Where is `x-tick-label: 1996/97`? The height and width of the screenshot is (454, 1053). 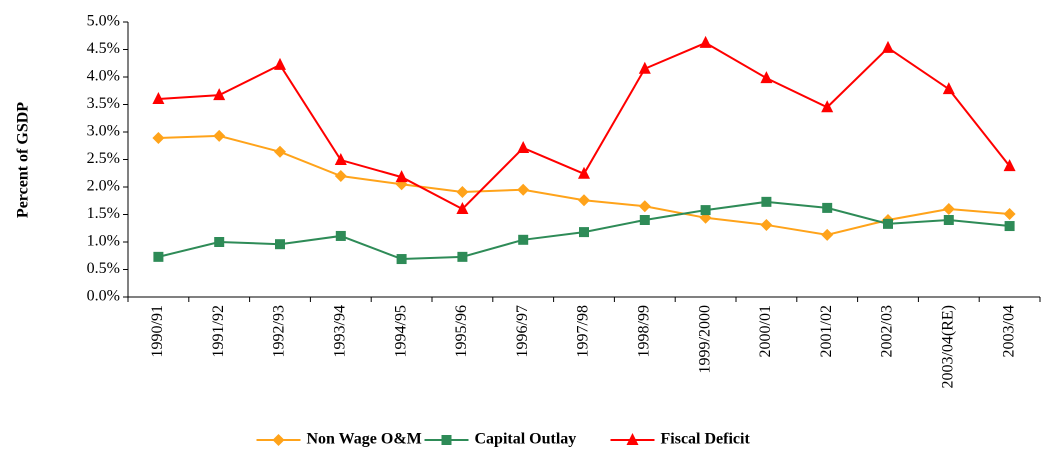 x-tick-label: 1996/97 is located at coordinates (522, 331).